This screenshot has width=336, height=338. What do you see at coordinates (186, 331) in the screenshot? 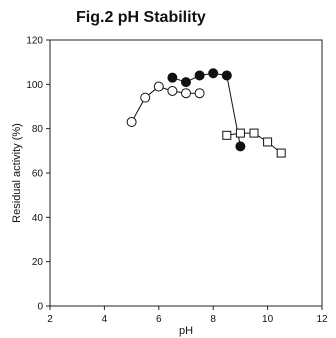
I see `x-axis-label: pH` at bounding box center [186, 331].